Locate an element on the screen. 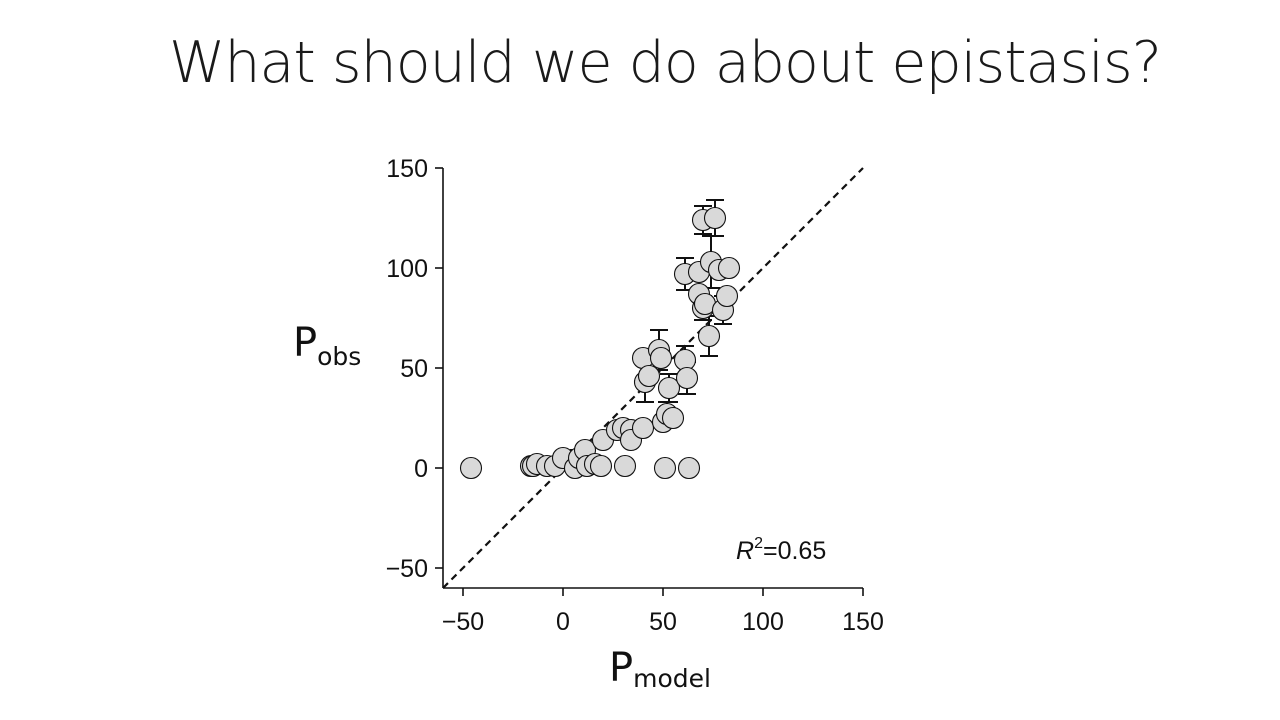 This screenshot has height=720, width=1280. points-layer is located at coordinates (600, 343).